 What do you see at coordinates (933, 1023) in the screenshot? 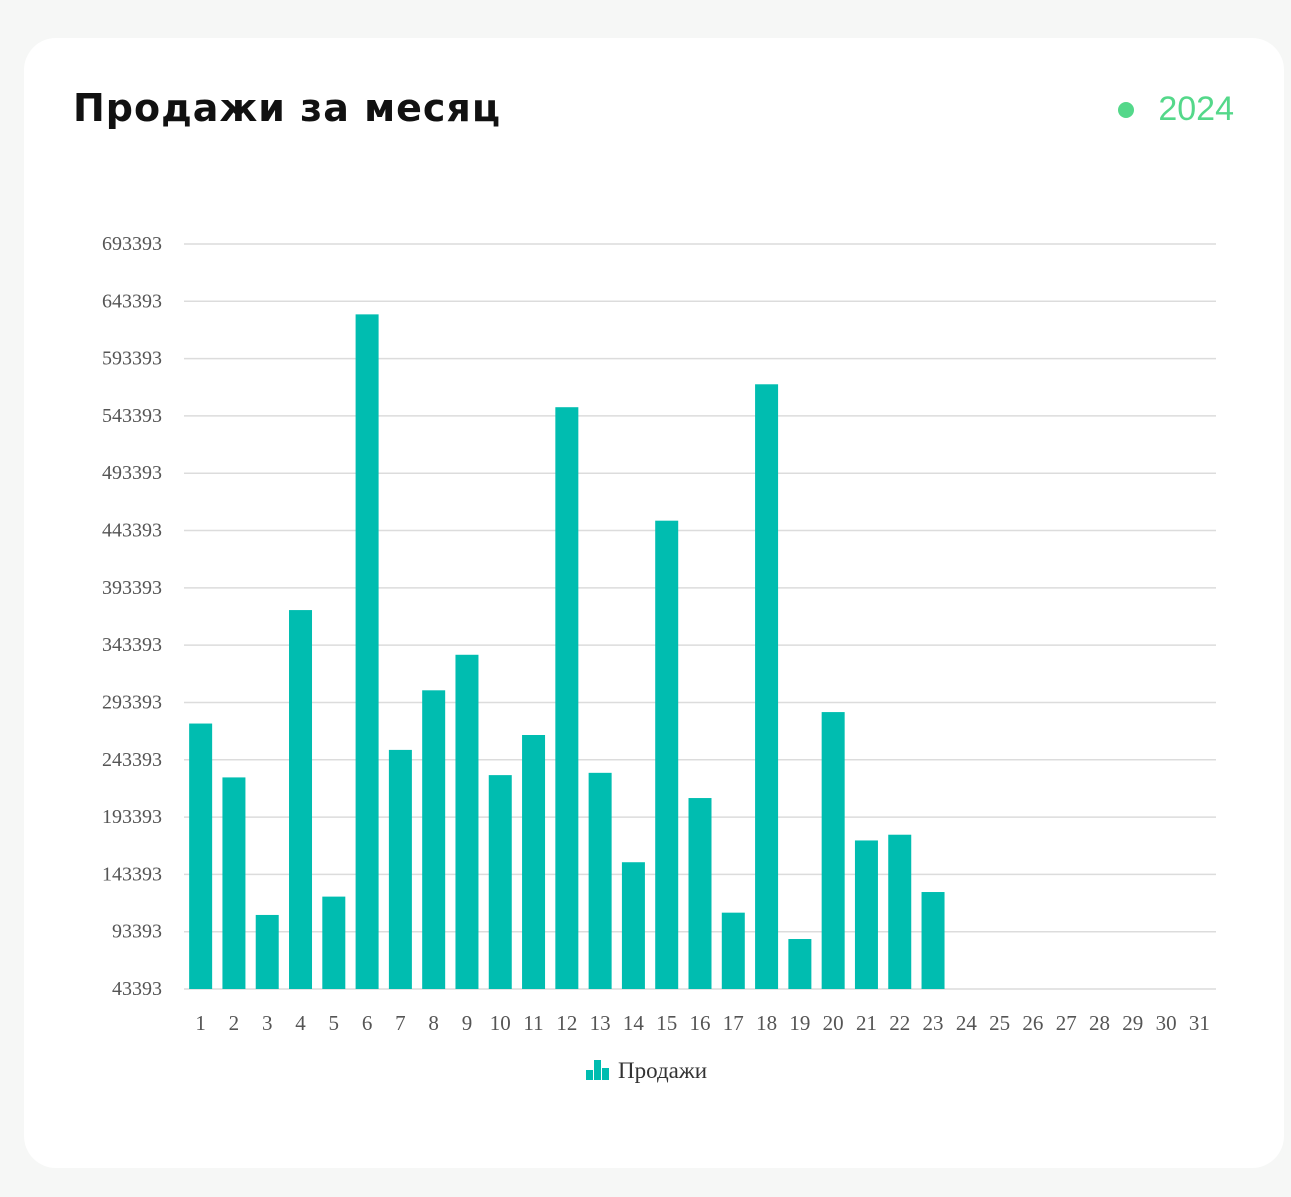
I see `x-tick-label: 23` at bounding box center [933, 1023].